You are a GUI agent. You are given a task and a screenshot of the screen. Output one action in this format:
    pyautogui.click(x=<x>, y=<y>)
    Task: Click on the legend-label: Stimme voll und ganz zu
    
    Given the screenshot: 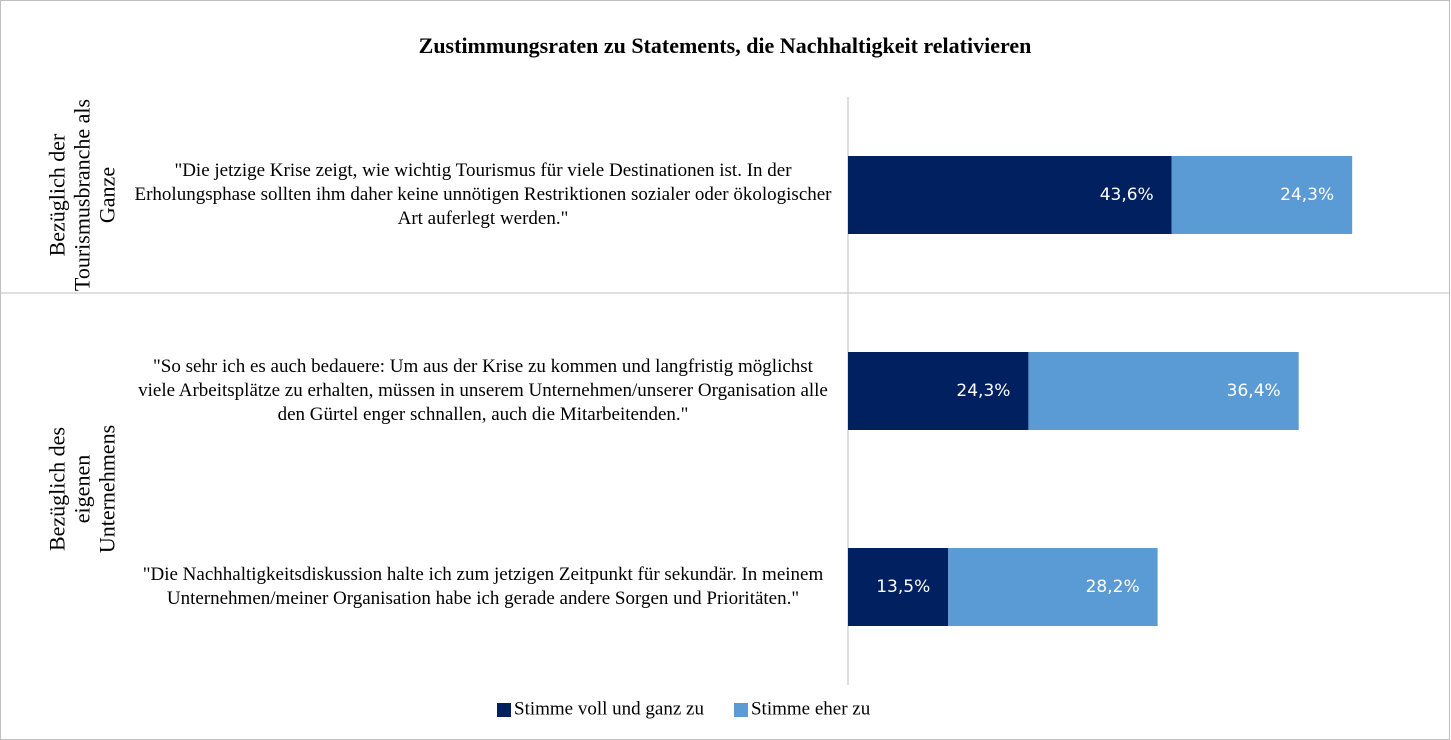 What is the action you would take?
    pyautogui.click(x=609, y=708)
    